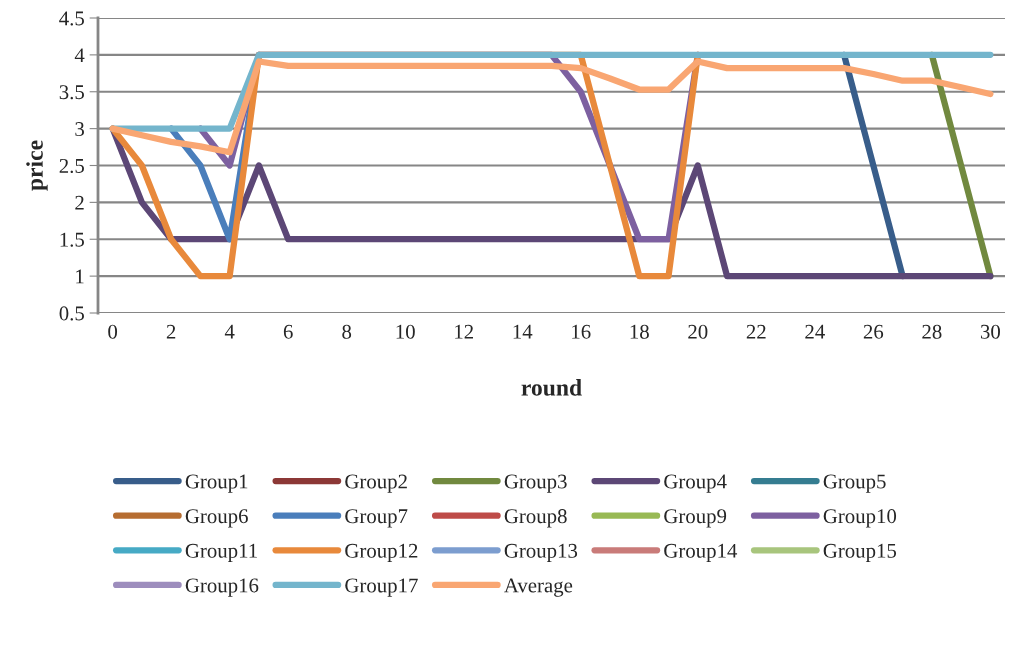 This screenshot has width=1013, height=655. What do you see at coordinates (79, 55) in the screenshot?
I see `y-tick-label: 4` at bounding box center [79, 55].